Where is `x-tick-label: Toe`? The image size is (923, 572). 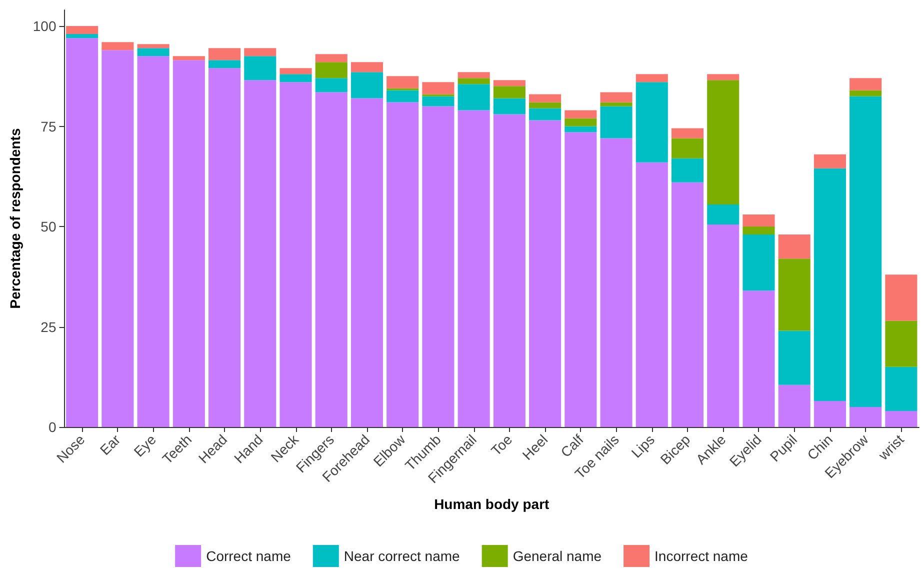 x-tick-label: Toe is located at coordinates (502, 445).